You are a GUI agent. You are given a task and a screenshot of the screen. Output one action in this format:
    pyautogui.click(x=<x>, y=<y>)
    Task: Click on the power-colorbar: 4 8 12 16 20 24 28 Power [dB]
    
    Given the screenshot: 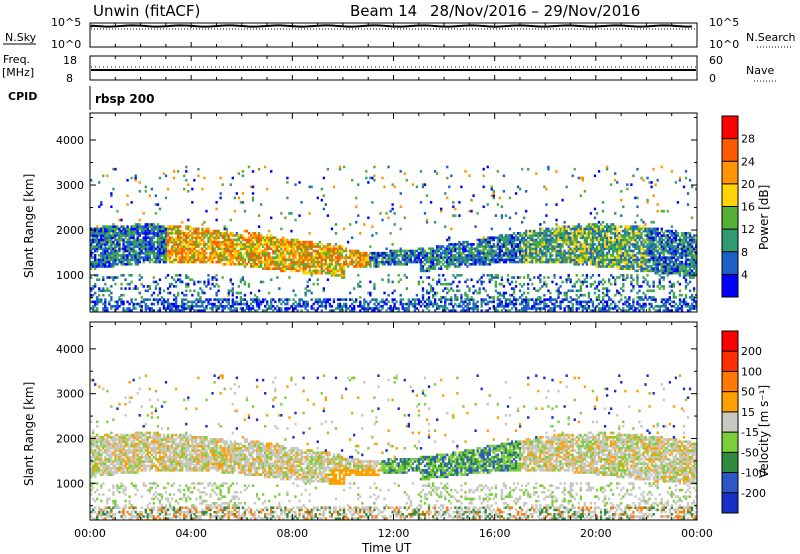 What is the action you would take?
    pyautogui.click(x=746, y=206)
    